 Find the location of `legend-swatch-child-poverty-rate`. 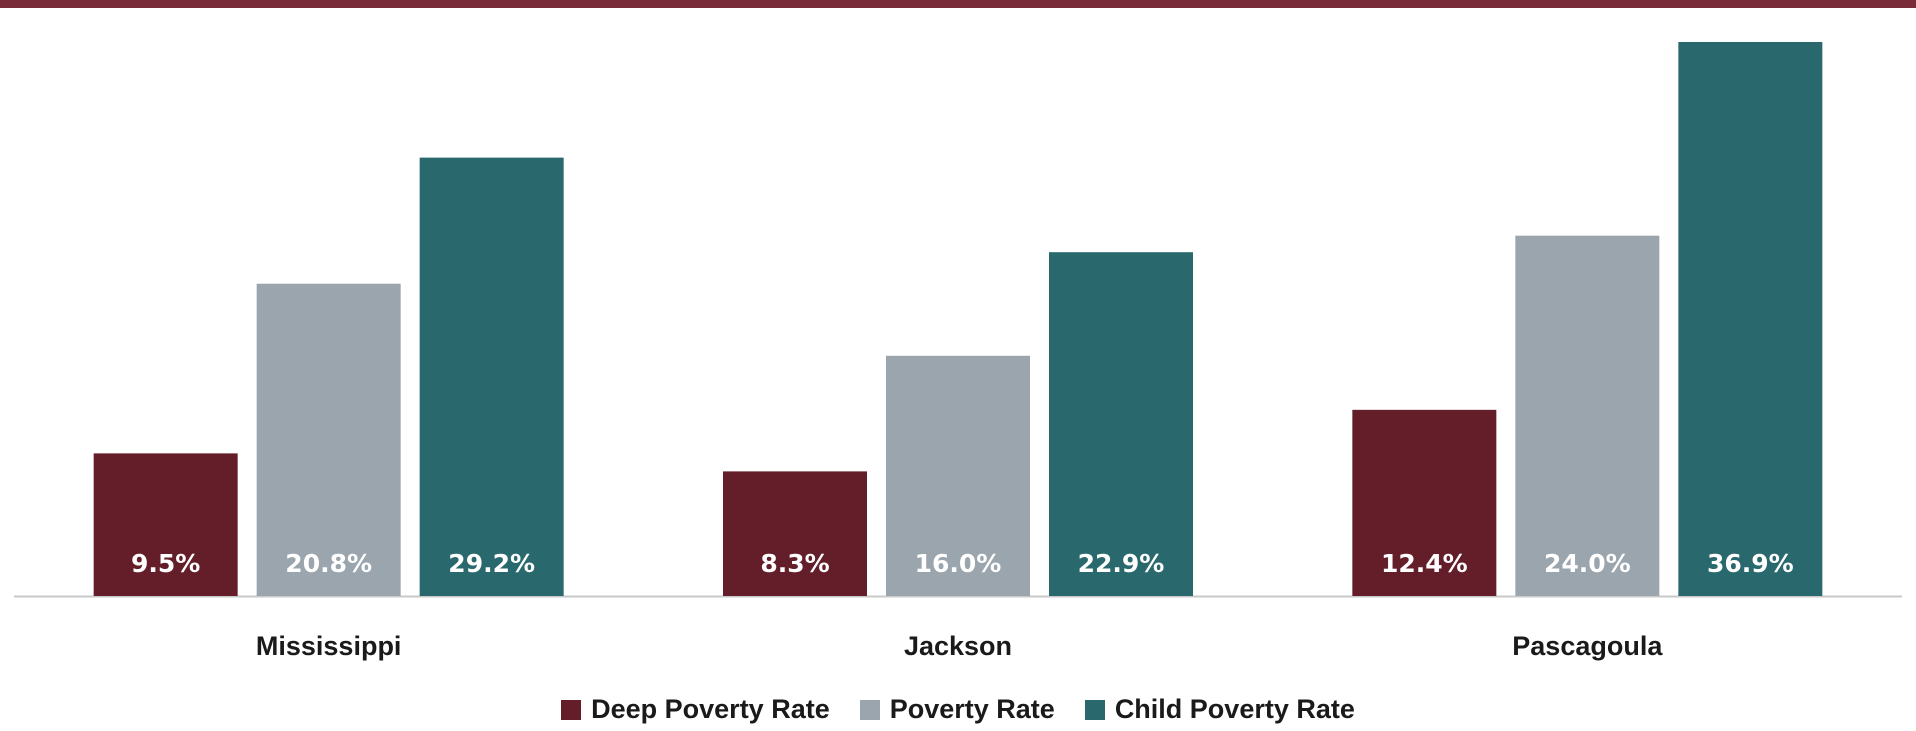

legend-swatch-child-poverty-rate is located at coordinates (1094, 709).